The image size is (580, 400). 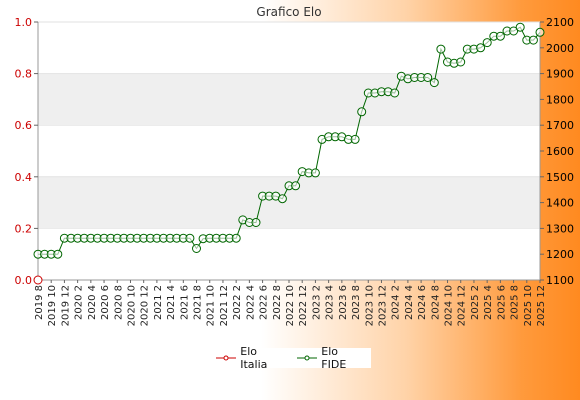 I want to click on x-tick-label: 2024 8, so click(x=435, y=302).